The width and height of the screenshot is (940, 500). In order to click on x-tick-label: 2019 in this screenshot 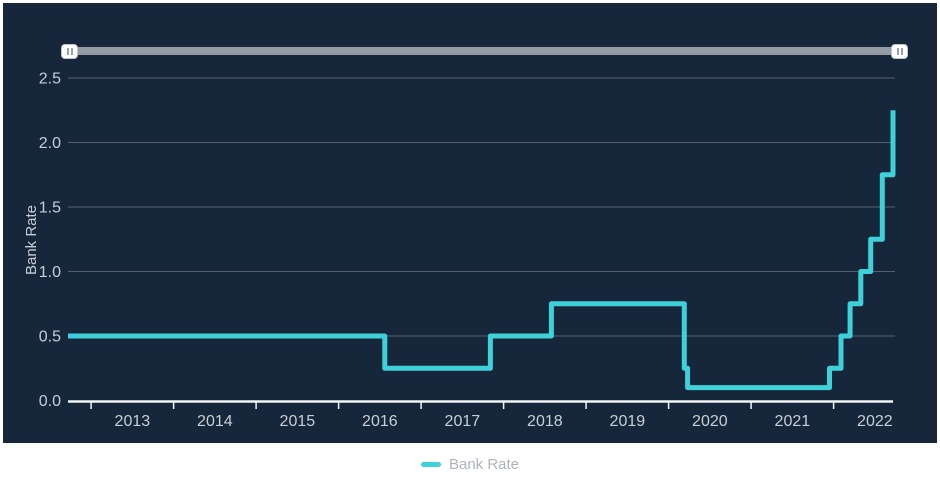, I will do `click(628, 421)`.